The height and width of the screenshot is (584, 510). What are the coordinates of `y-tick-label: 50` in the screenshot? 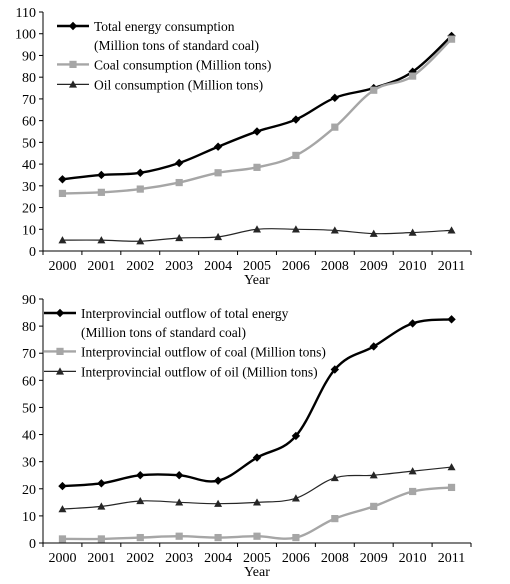 It's located at (29, 408).